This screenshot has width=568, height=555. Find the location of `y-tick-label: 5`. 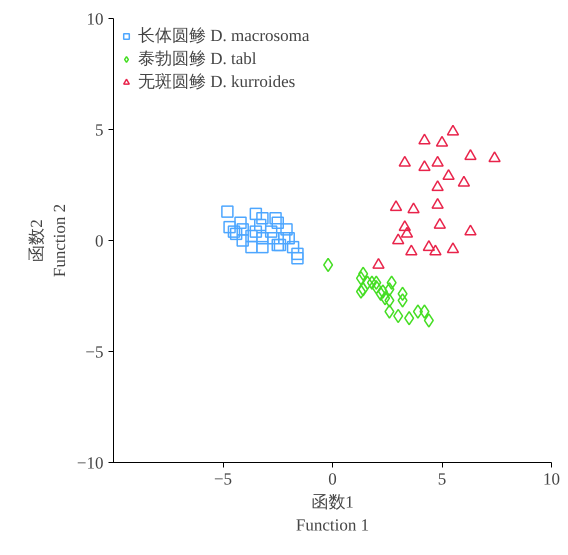

y-tick-label: 5 is located at coordinates (99, 130).